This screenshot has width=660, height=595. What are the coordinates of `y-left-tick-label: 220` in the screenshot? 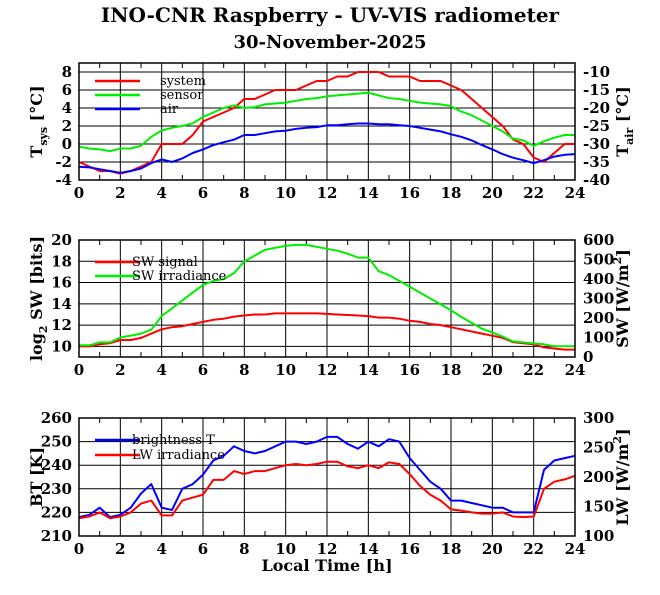 It's located at (56, 512).